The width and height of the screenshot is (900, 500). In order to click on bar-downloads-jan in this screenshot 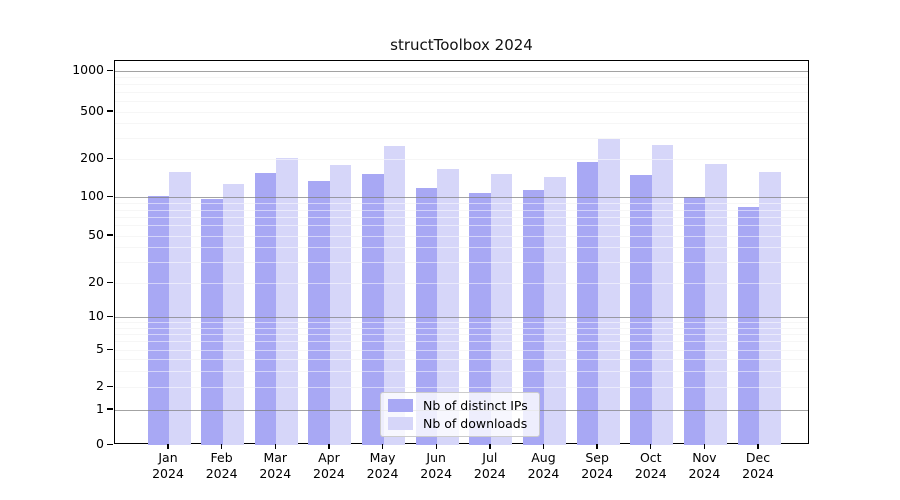, I will do `click(180, 308)`.